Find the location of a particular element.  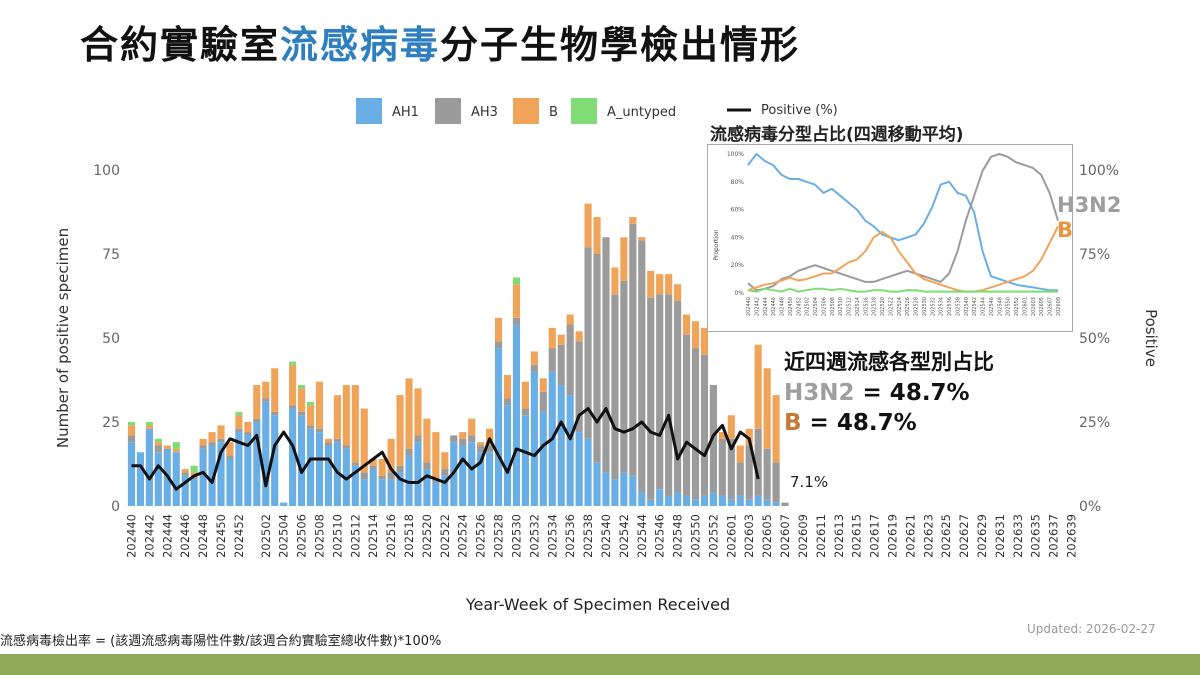

y-tick-label: 0 is located at coordinates (115, 507).